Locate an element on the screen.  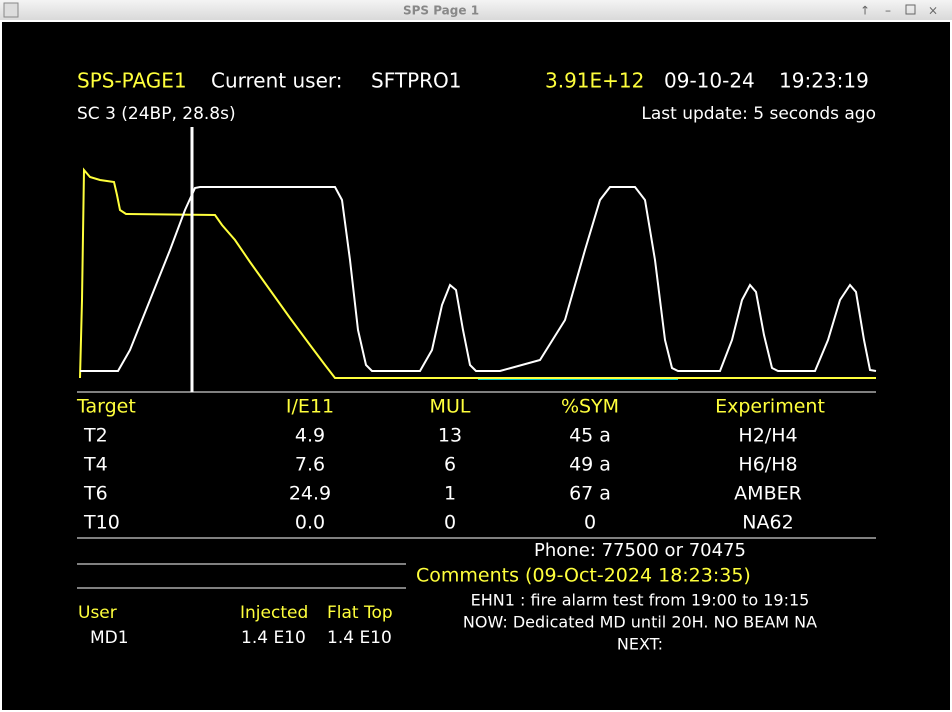
table-cell: 7.6 is located at coordinates (310, 465).